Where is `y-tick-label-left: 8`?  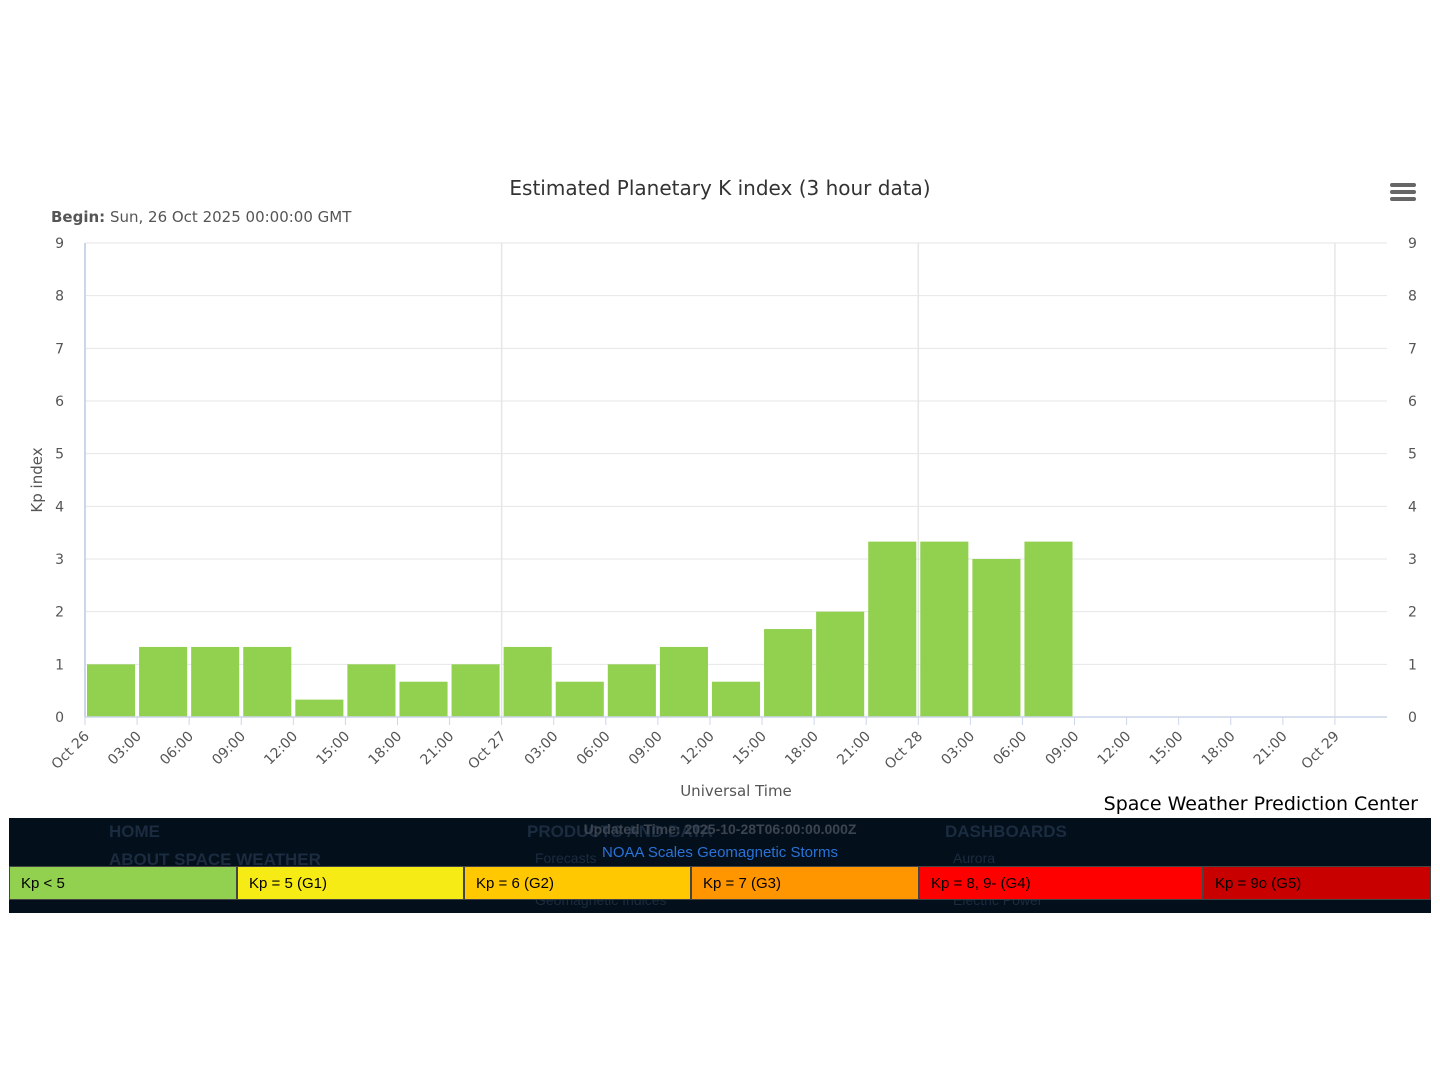
y-tick-label-left: 8 is located at coordinates (59, 297).